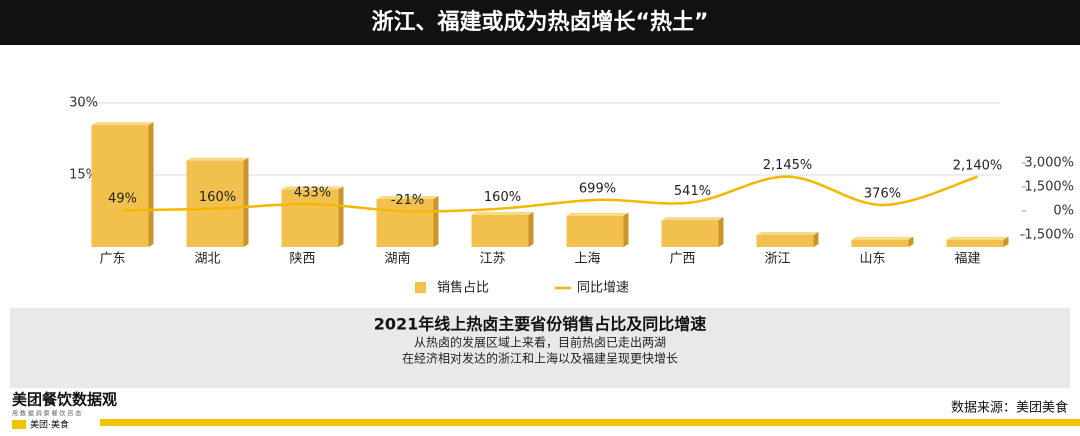  What do you see at coordinates (207, 259) in the screenshot?
I see `x-tick-label: 湖北` at bounding box center [207, 259].